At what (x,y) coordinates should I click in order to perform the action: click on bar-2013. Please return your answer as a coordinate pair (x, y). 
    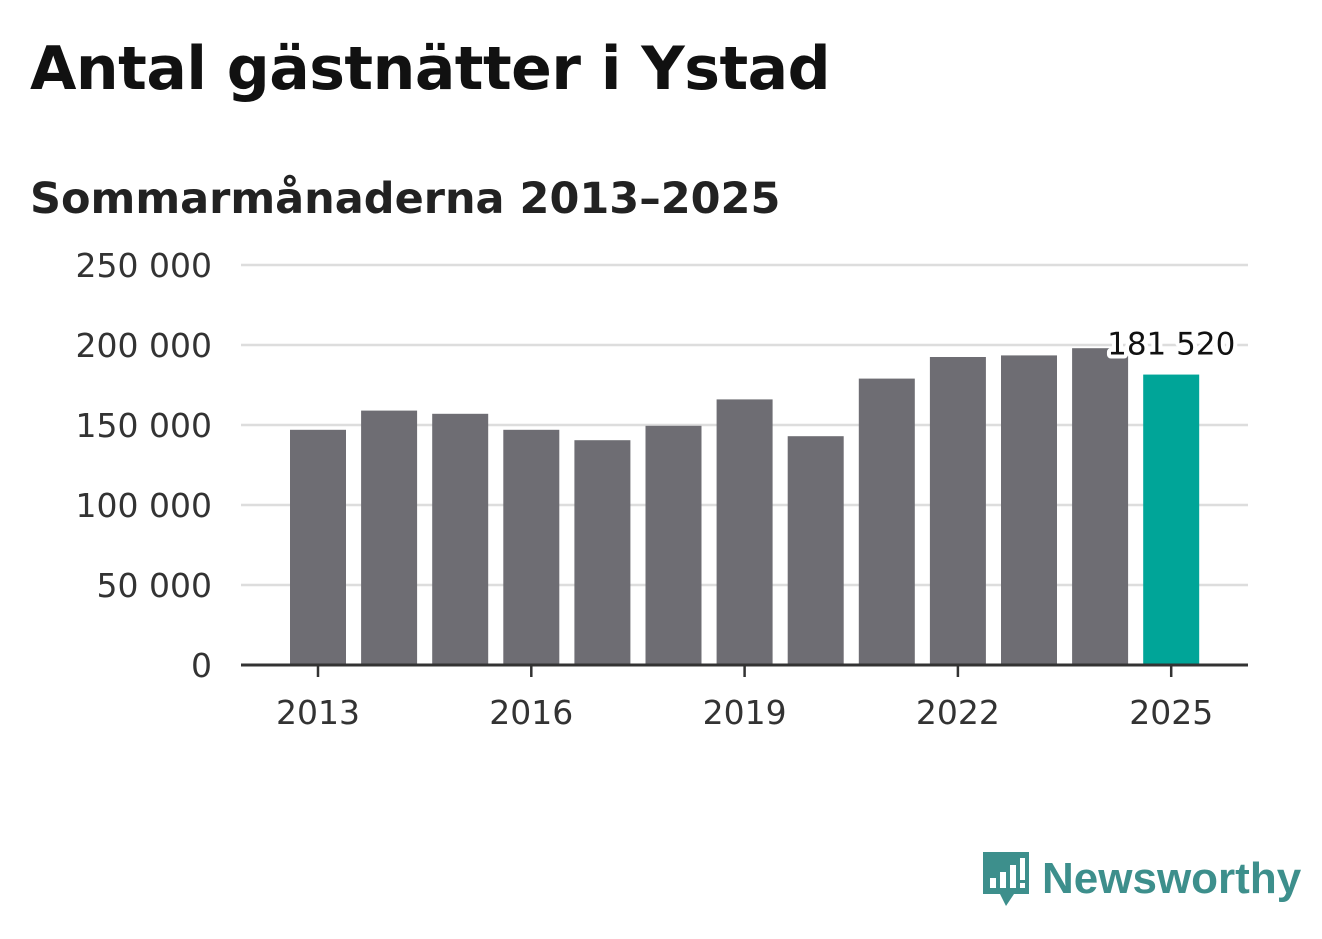
    Looking at the image, I should click on (318, 547).